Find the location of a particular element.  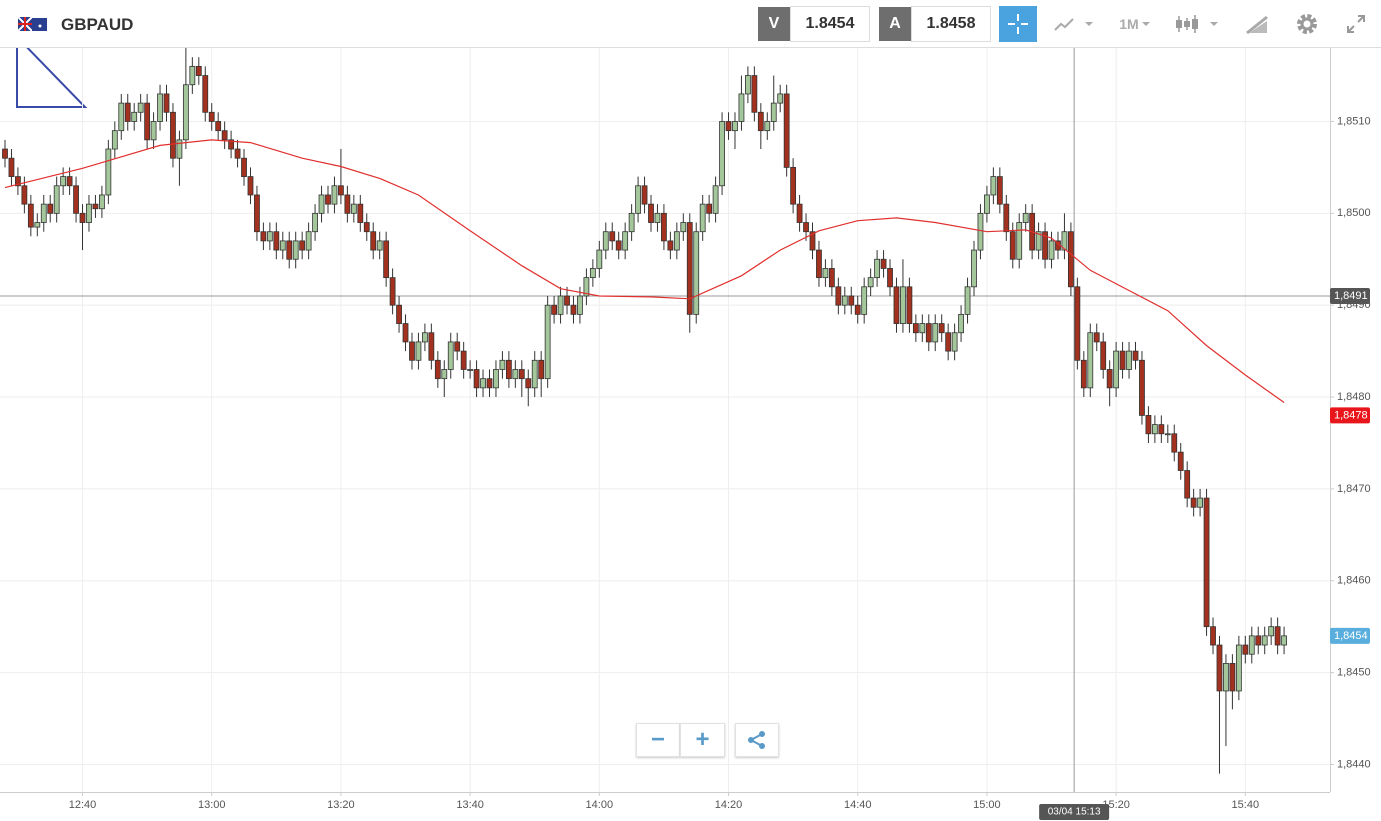

zoom-out-button: − is located at coordinates (658, 740).